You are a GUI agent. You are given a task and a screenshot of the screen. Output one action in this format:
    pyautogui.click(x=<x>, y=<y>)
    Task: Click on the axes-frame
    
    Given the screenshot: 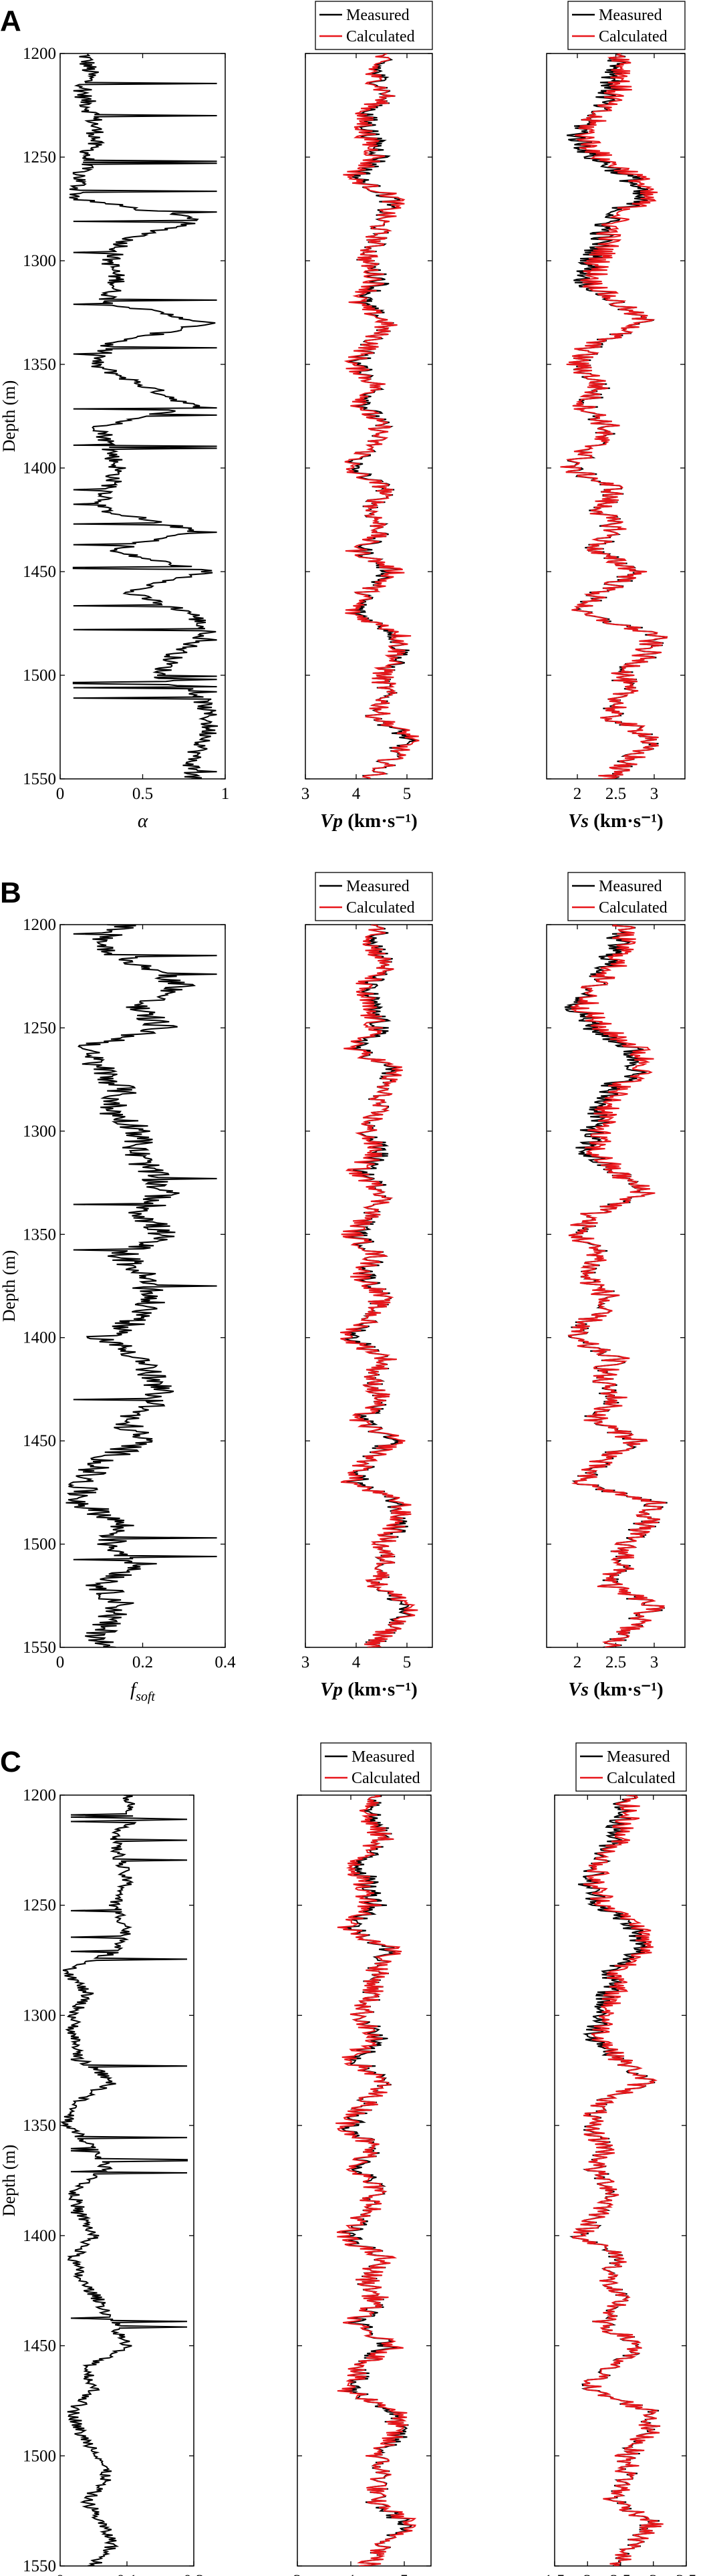 What is the action you would take?
    pyautogui.click(x=369, y=1286)
    